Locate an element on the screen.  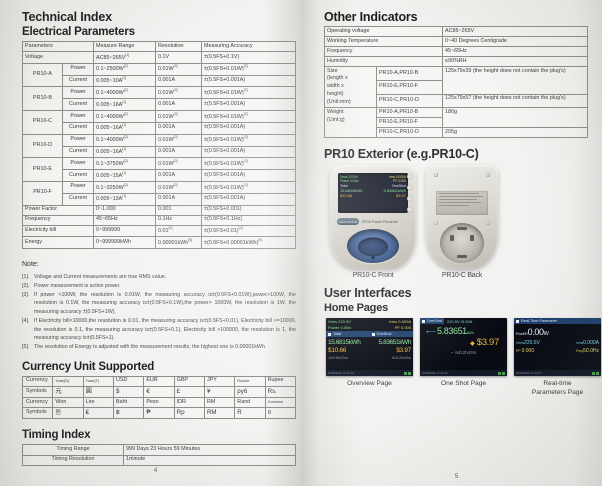
timing-value: 999 Days 23 Hours 59 Minutes is located at coordinates (209, 450).